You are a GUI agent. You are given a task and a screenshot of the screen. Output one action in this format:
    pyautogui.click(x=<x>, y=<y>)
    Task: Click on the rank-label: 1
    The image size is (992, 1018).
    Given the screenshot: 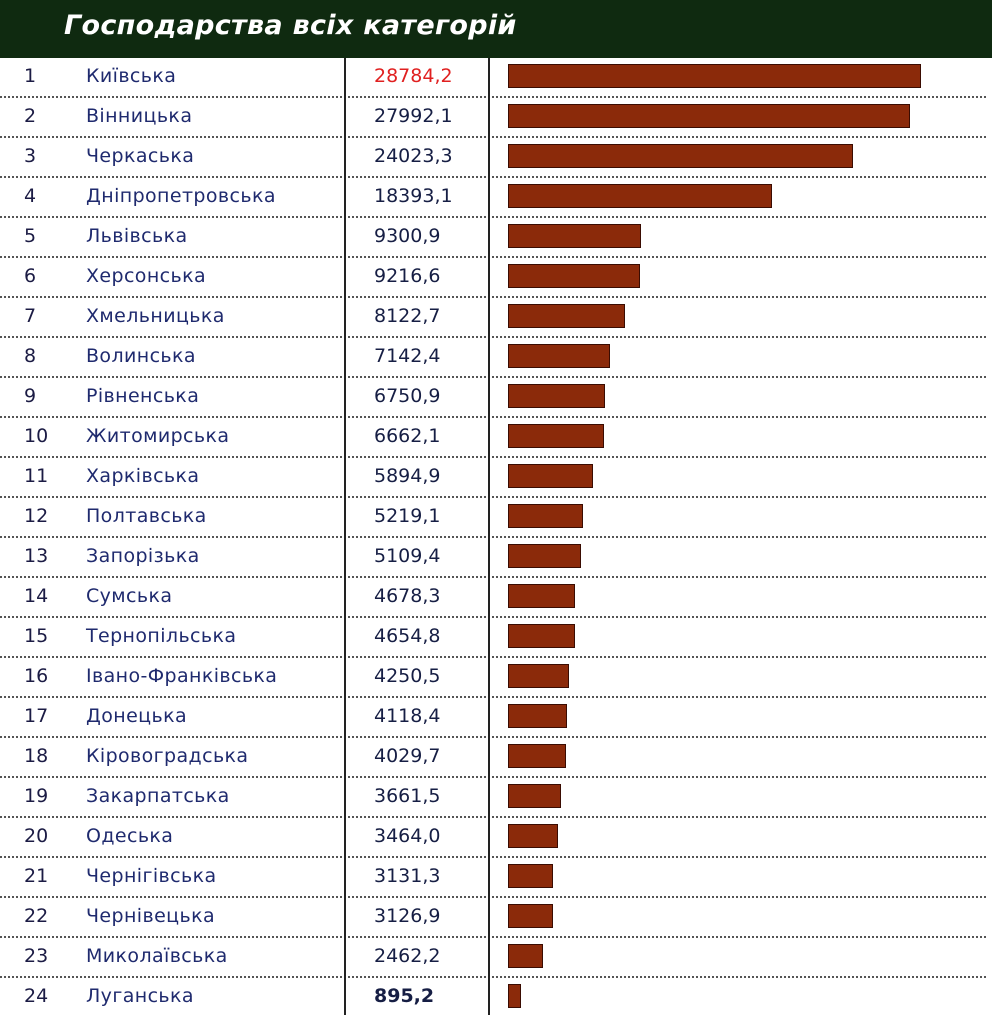 What is the action you would take?
    pyautogui.click(x=30, y=76)
    